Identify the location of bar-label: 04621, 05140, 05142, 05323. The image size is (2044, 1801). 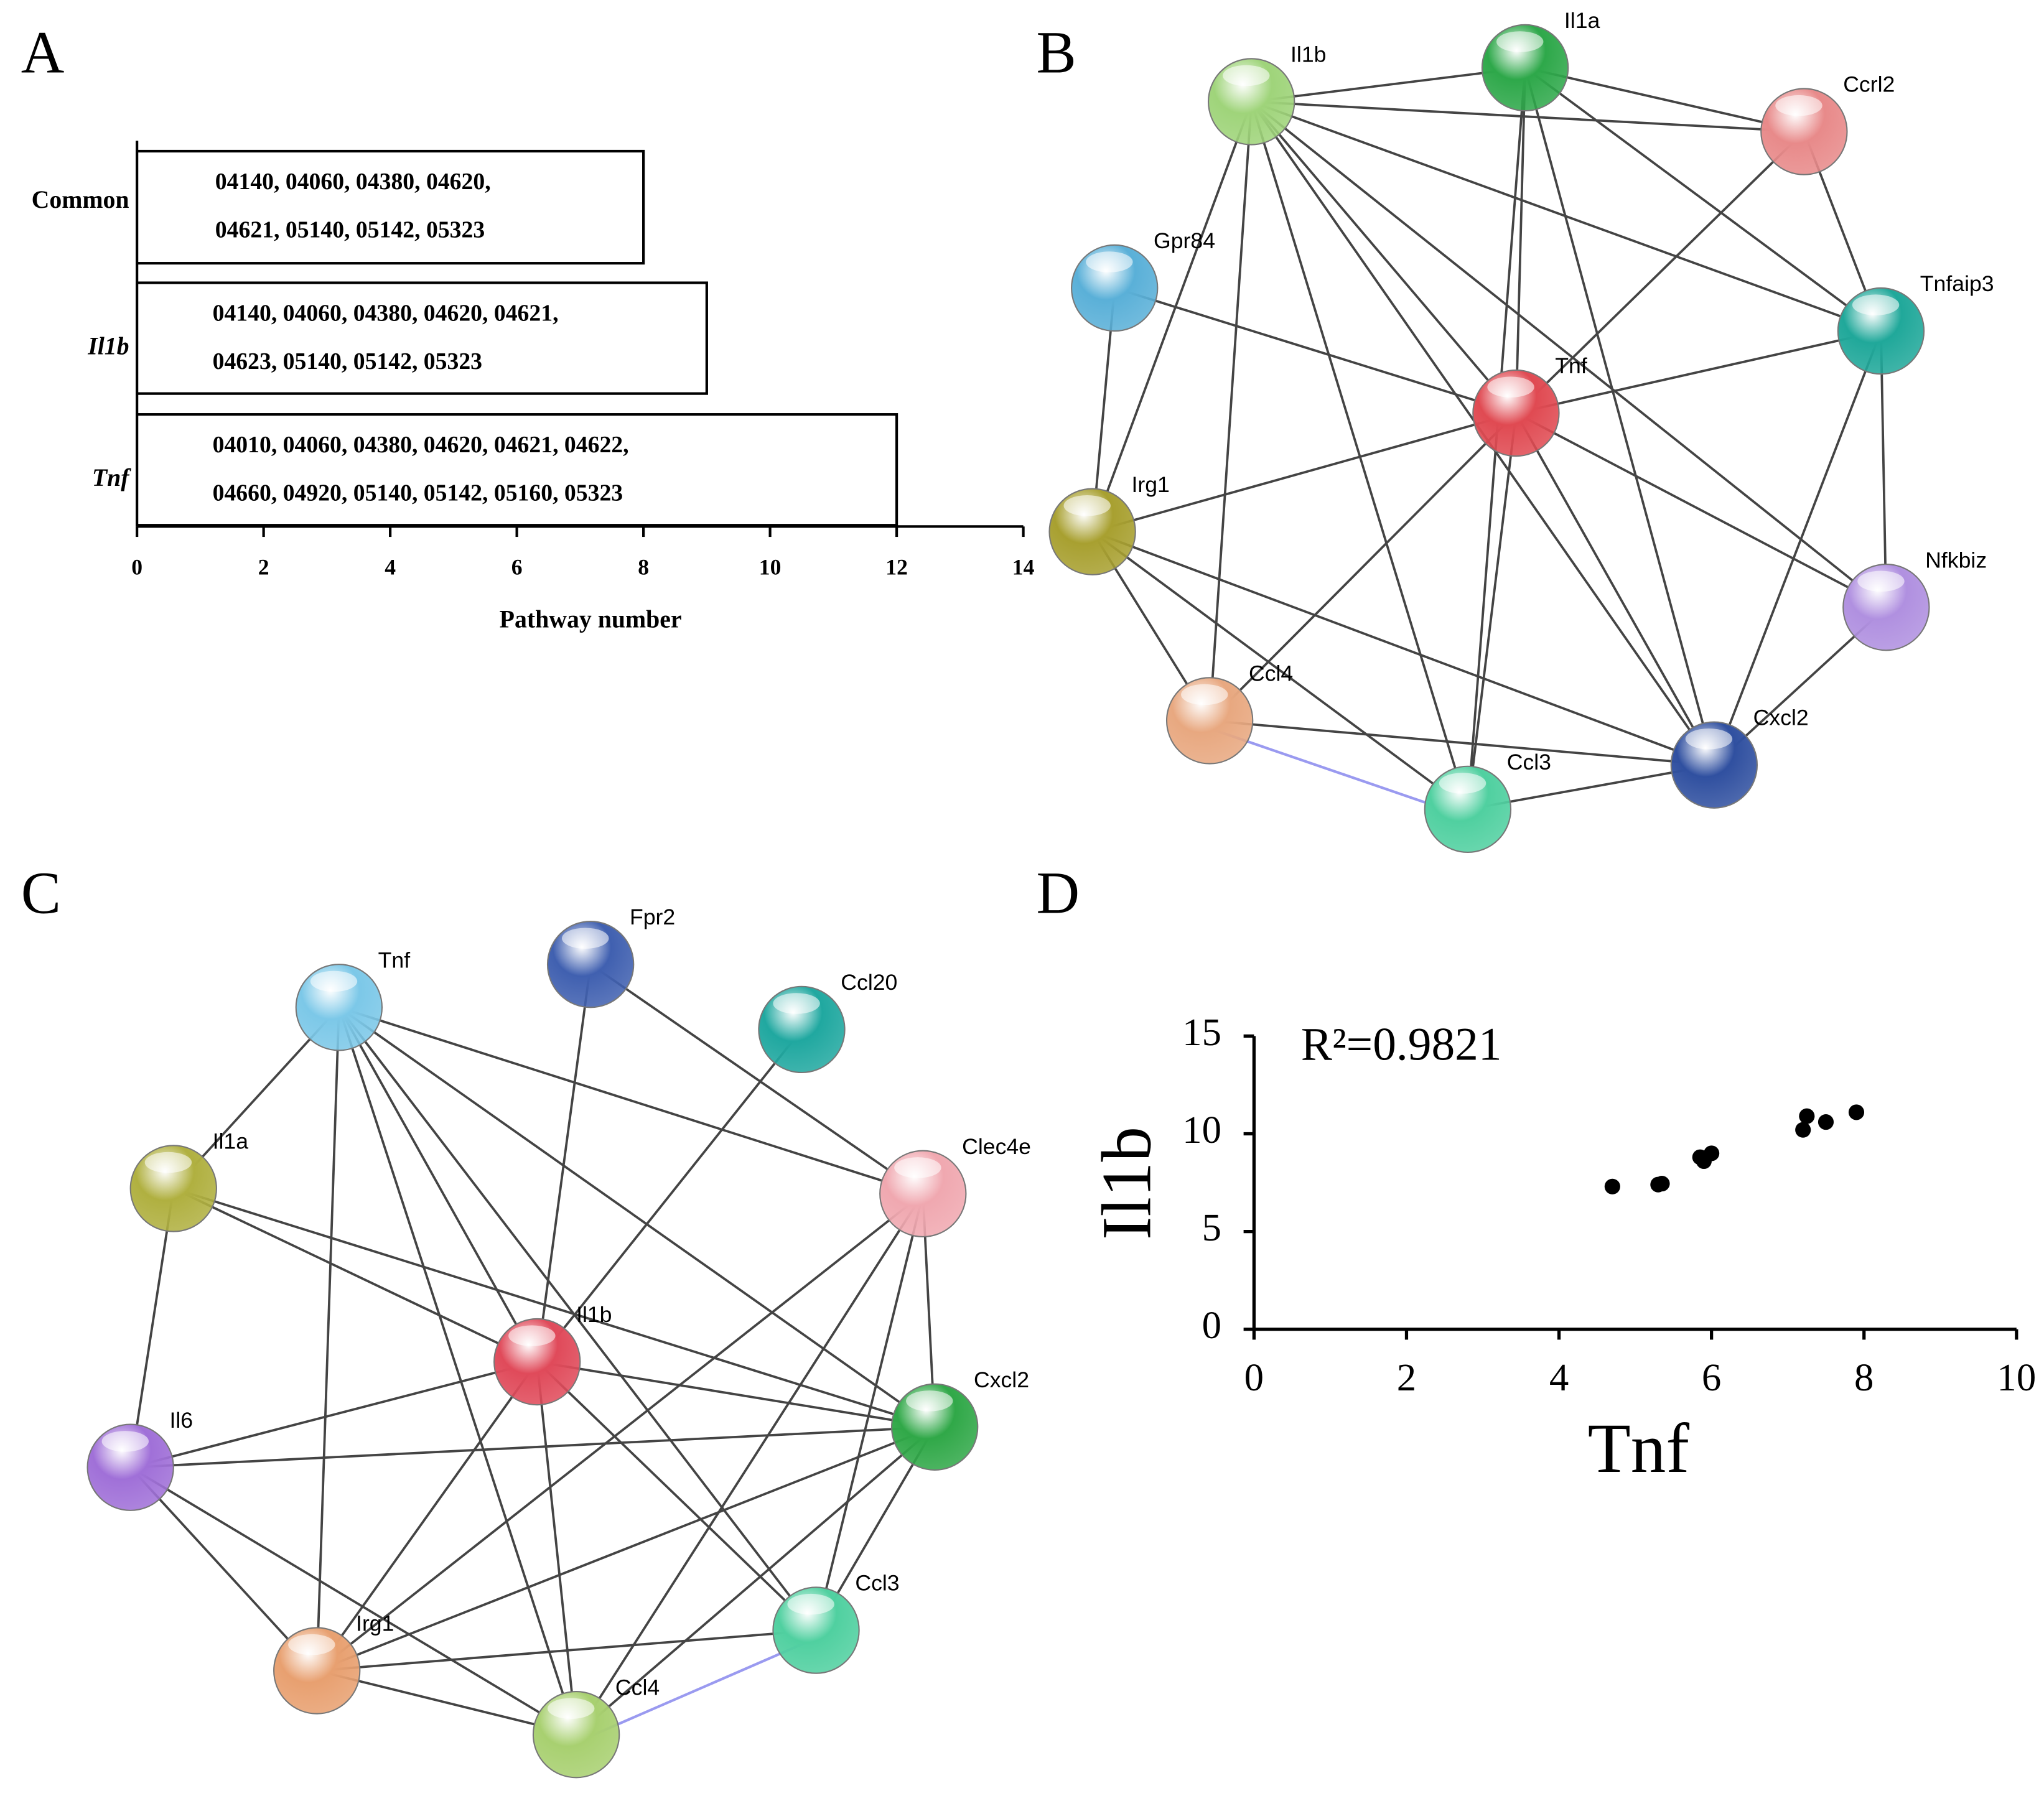
(350, 230).